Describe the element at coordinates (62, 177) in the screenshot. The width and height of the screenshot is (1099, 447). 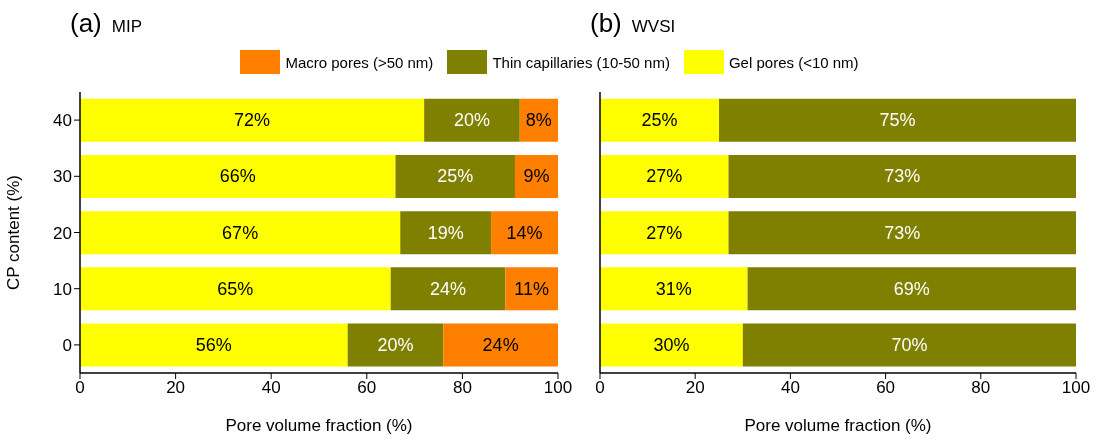
I see `y-tick-label: 30` at that location.